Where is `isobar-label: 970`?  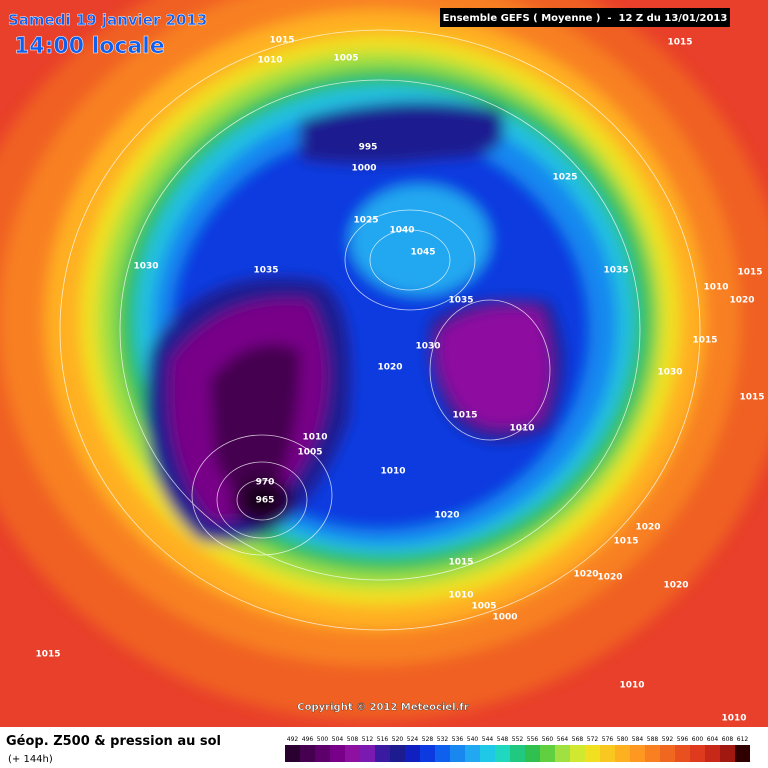
isobar-label: 970 is located at coordinates (265, 483).